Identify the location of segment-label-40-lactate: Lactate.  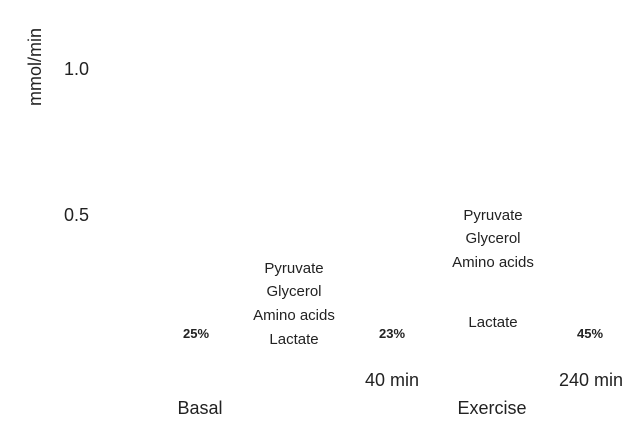
(293, 339).